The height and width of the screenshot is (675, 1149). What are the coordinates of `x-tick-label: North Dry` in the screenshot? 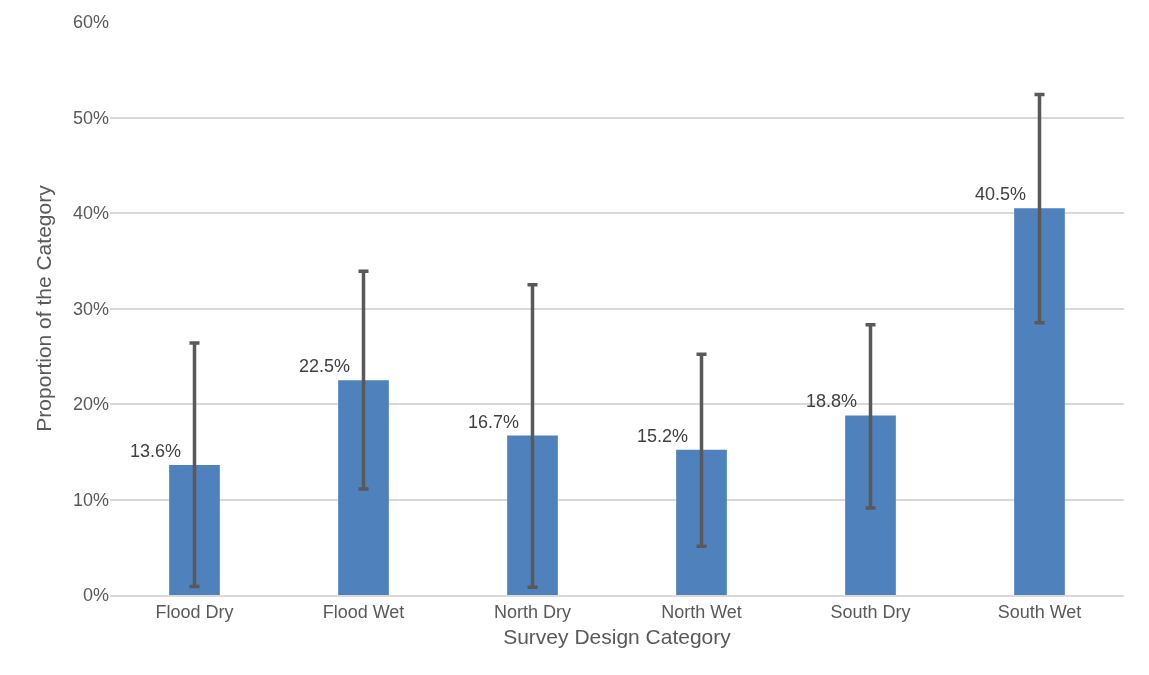 It's located at (532, 612).